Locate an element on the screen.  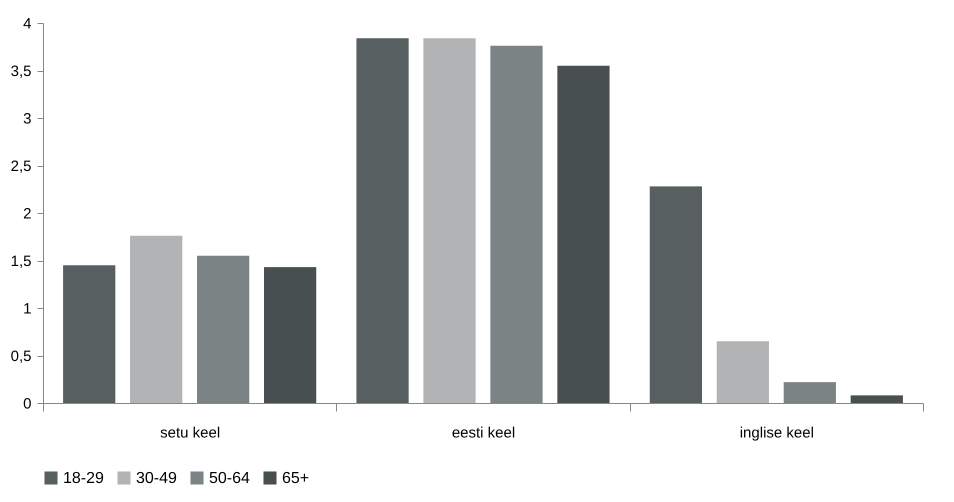
y-tick-label: 3,5 is located at coordinates (21, 71).